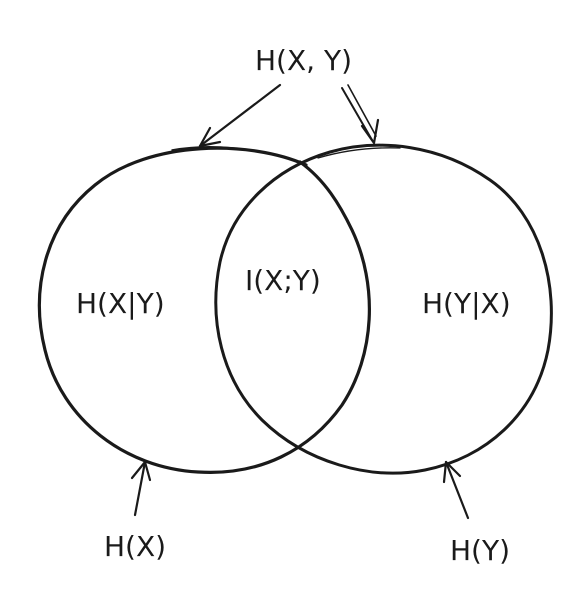 The height and width of the screenshot is (613, 585). What do you see at coordinates (456, 490) in the screenshot?
I see `arrow-hy-to-circle` at bounding box center [456, 490].